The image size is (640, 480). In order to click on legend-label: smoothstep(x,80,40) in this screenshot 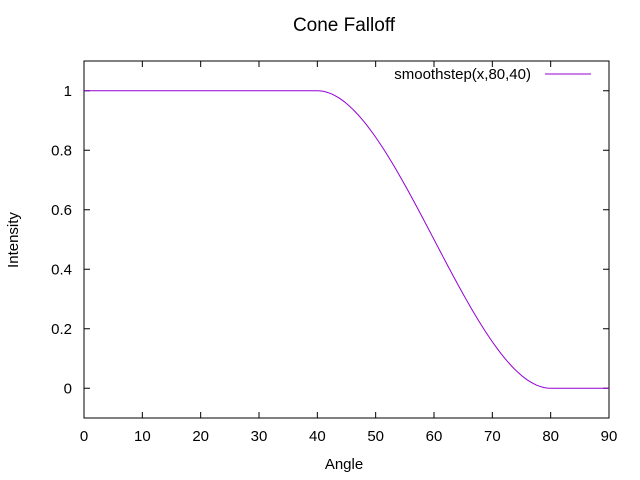, I will do `click(462, 74)`.